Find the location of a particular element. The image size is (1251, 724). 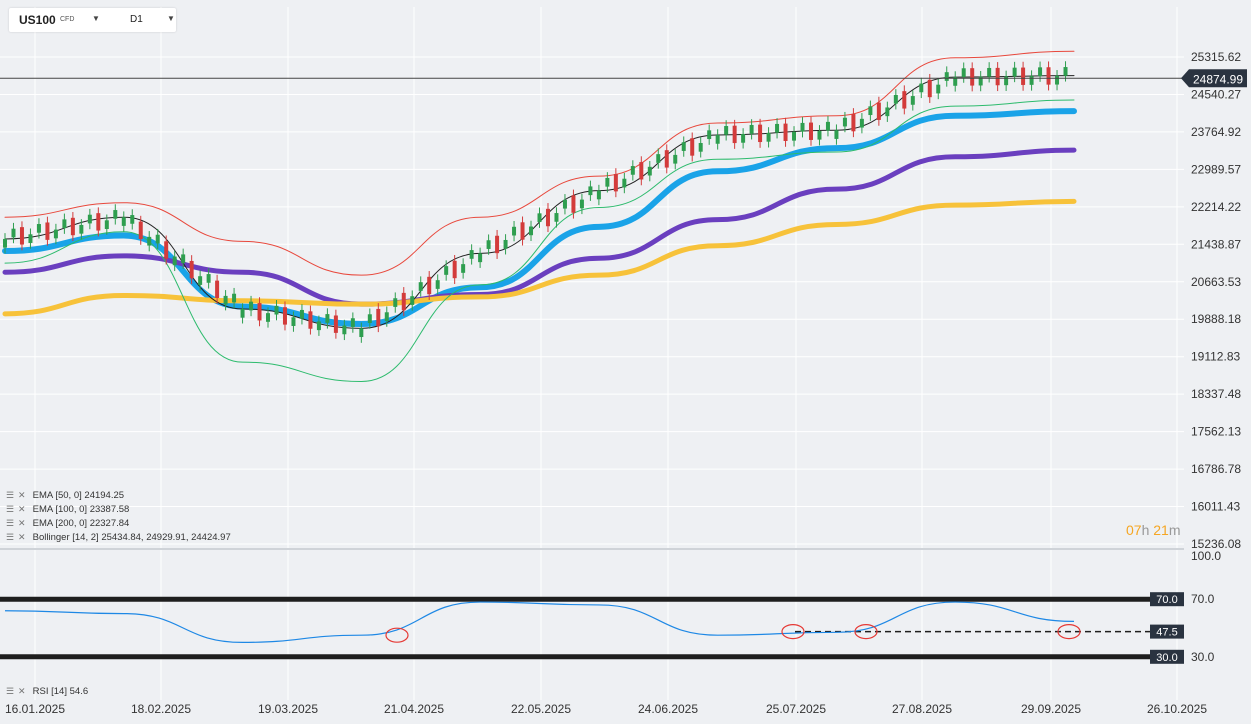

y-tick-label: 22214.22 is located at coordinates (1216, 207).